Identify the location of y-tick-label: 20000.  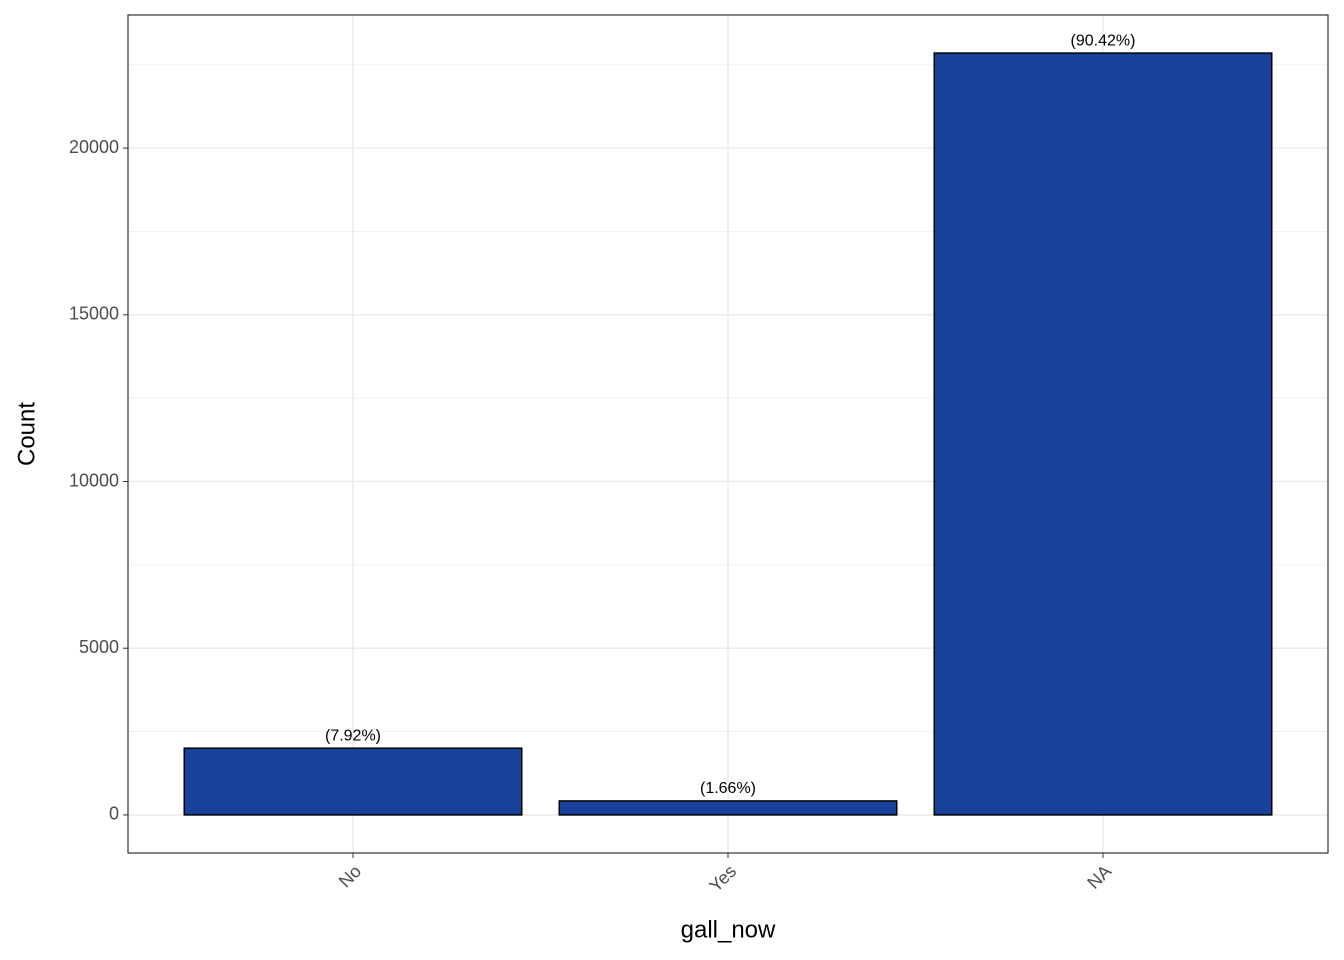
(94, 147).